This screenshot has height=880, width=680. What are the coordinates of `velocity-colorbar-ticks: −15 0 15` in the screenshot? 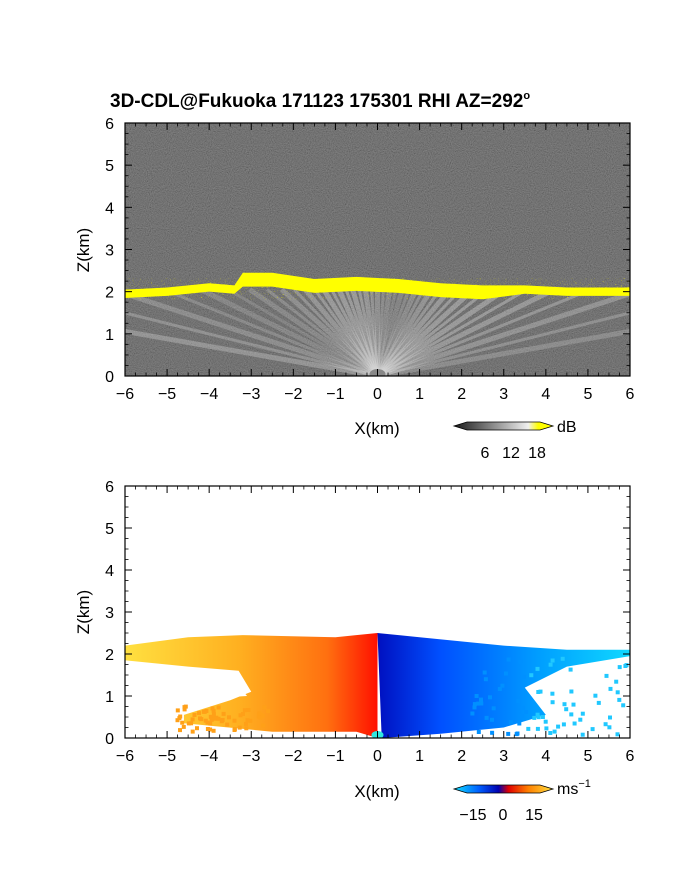 It's located at (501, 815).